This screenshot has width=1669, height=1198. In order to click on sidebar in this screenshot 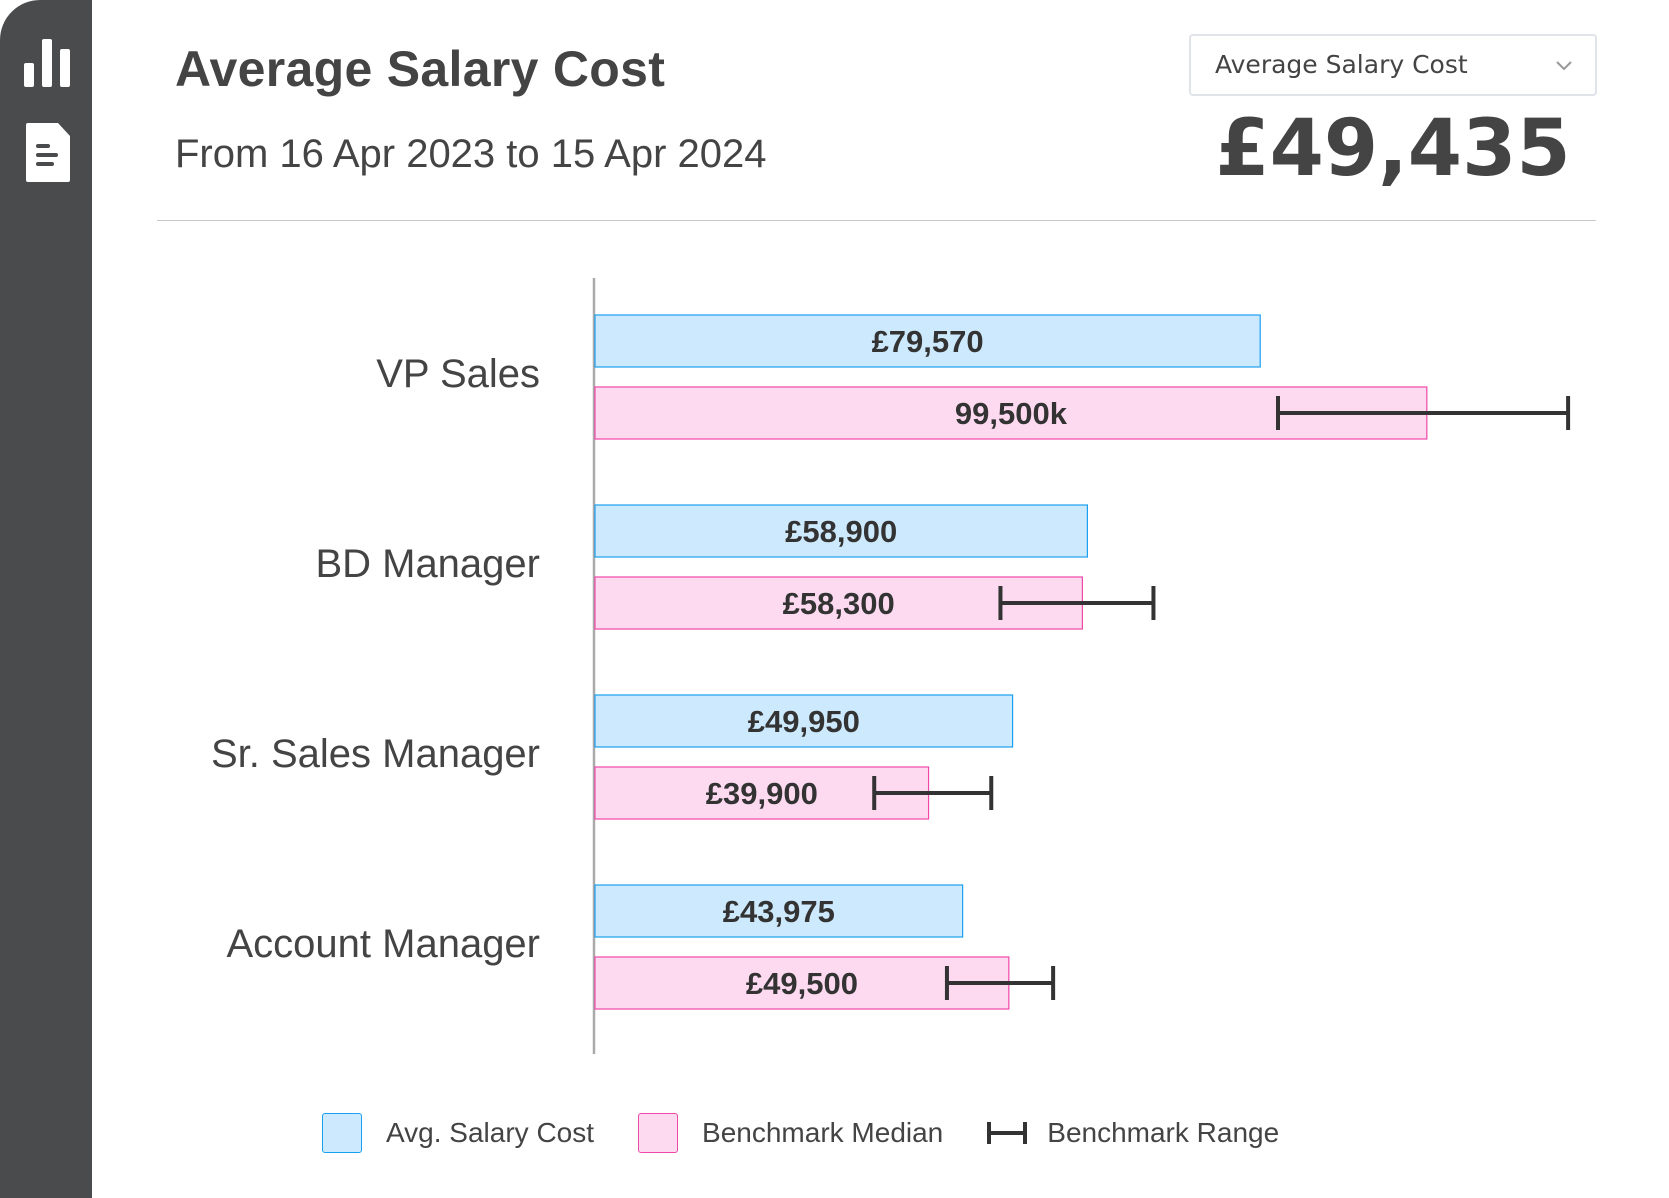, I will do `click(46, 599)`.